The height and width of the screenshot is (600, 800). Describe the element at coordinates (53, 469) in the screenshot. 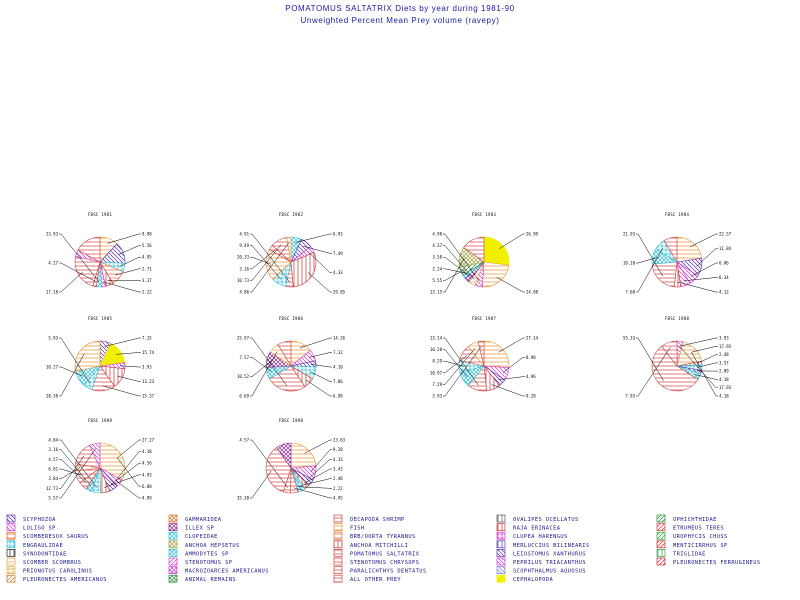

I see `pie-value-label: 6.81` at that location.